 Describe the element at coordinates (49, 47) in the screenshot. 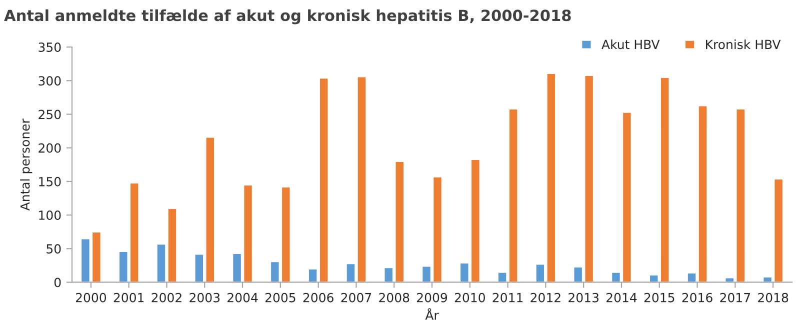

I see `y-tick-label: 350` at that location.